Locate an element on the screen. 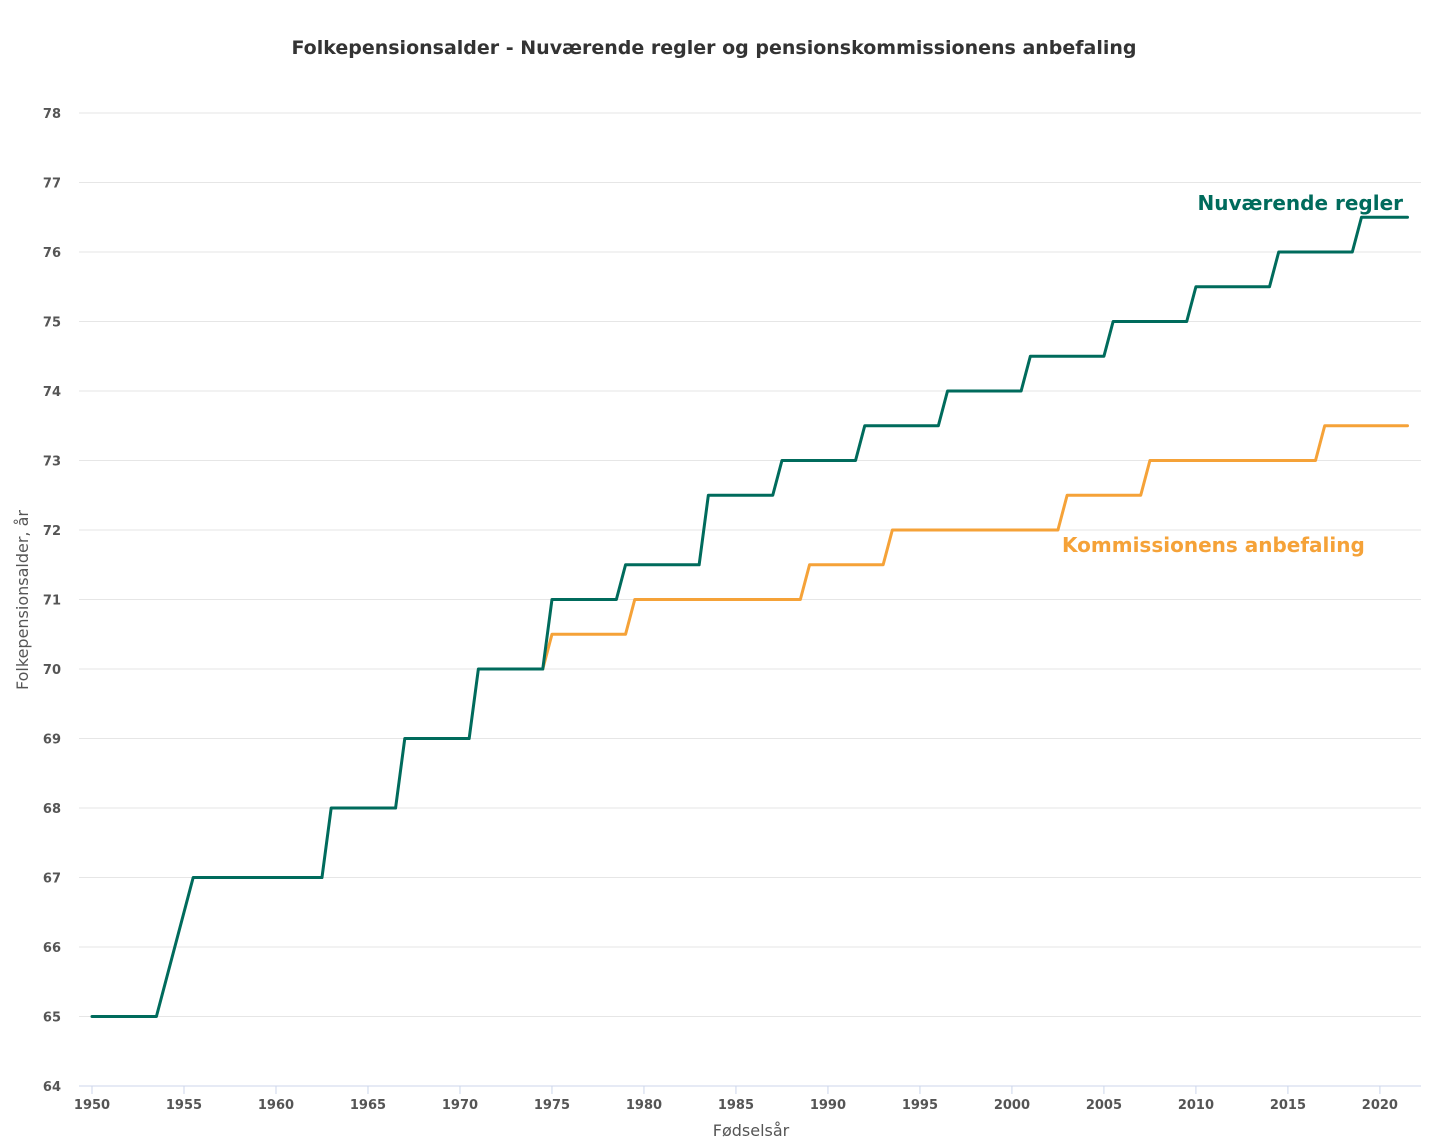  y-tick-label-65: 65 is located at coordinates (52, 1018).